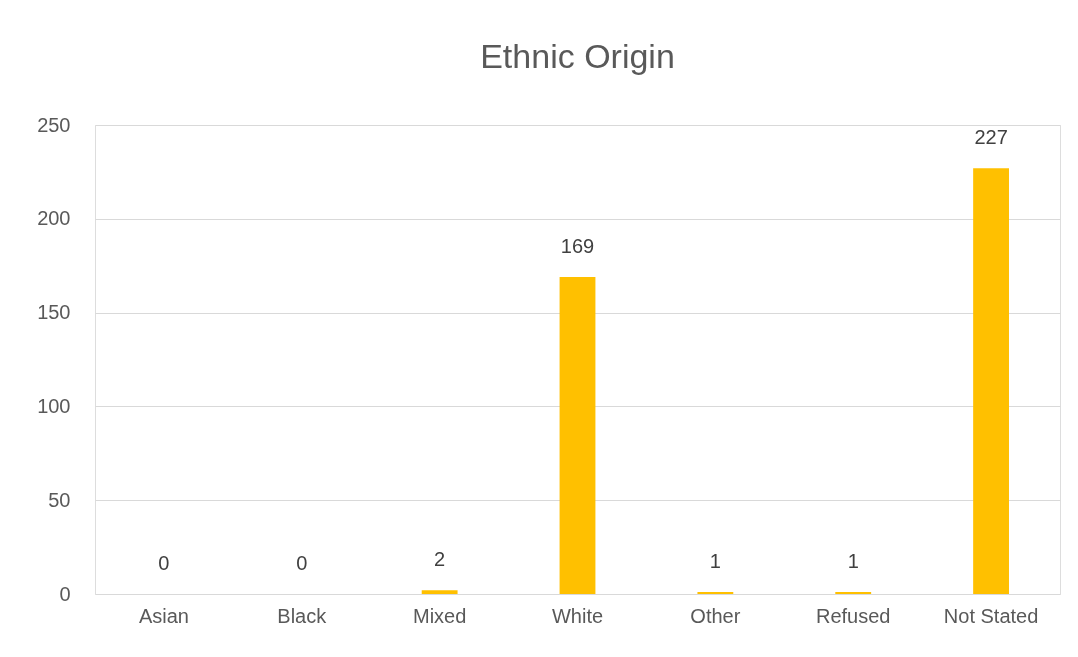 This screenshot has height=657, width=1078. What do you see at coordinates (439, 615) in the screenshot?
I see `x-tick-label: Mixed` at bounding box center [439, 615].